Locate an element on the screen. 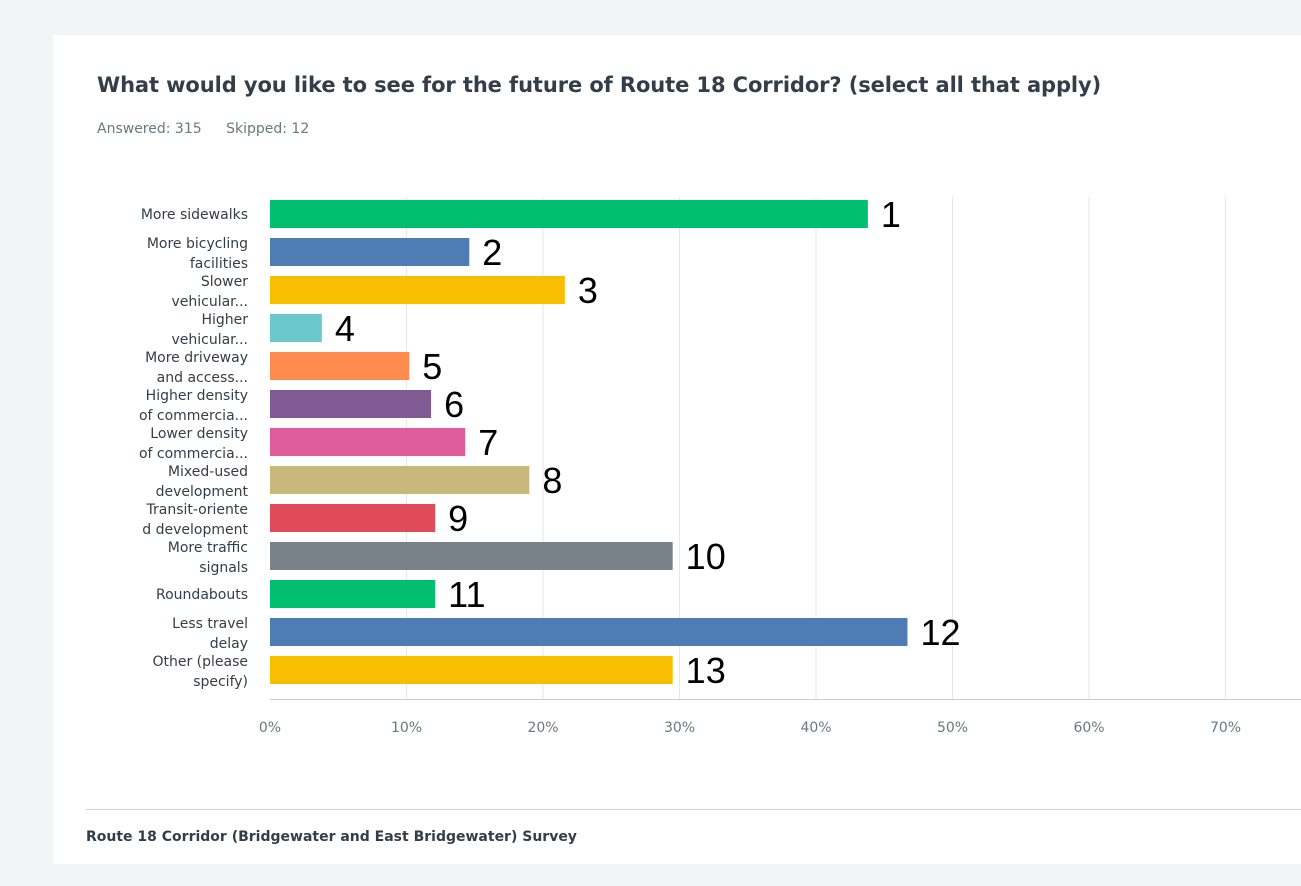 Image resolution: width=1301 pixels, height=886 pixels. category-label: Roundabouts is located at coordinates (202, 595).